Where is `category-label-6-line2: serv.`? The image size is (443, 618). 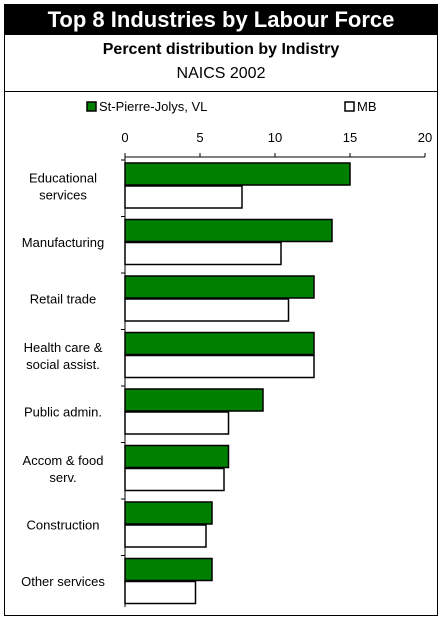 category-label-6-line2: serv. is located at coordinates (62, 477).